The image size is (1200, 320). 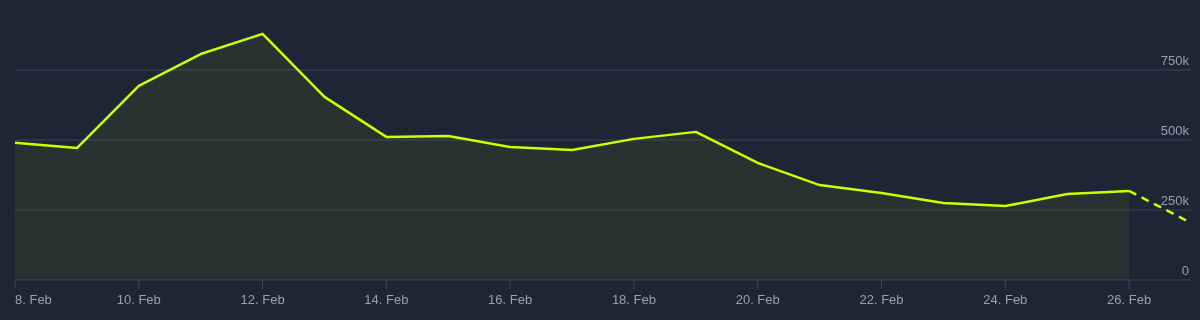 I want to click on x-tick-label: 10. Feb, so click(x=138, y=299).